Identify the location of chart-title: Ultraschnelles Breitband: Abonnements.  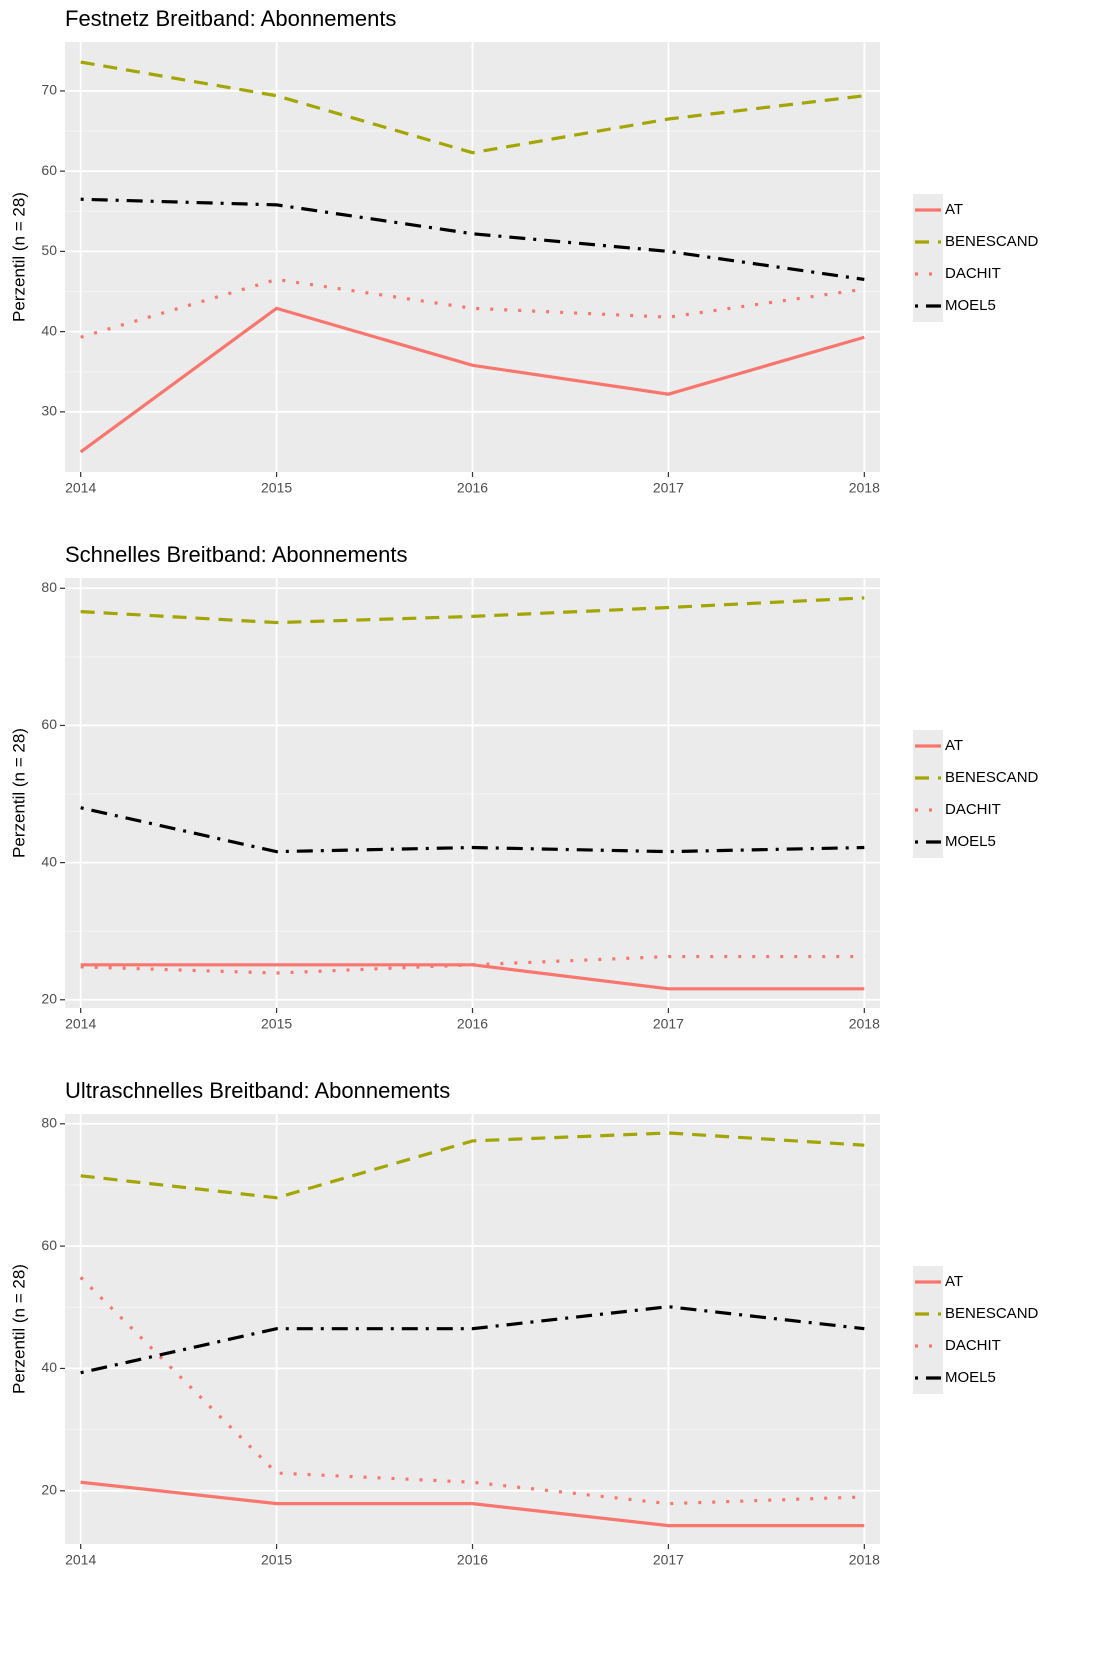
(257, 1090).